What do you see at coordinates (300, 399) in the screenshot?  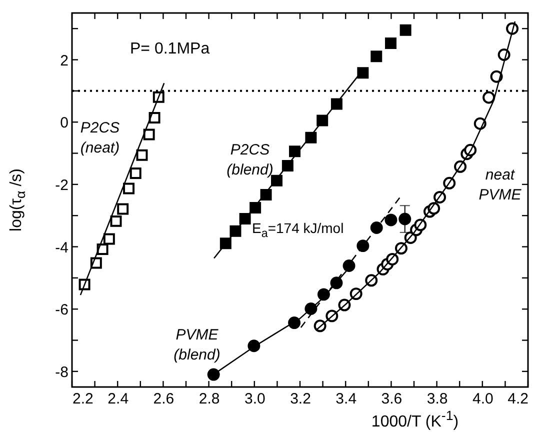 I see `x-tick-label: 3.2` at bounding box center [300, 399].